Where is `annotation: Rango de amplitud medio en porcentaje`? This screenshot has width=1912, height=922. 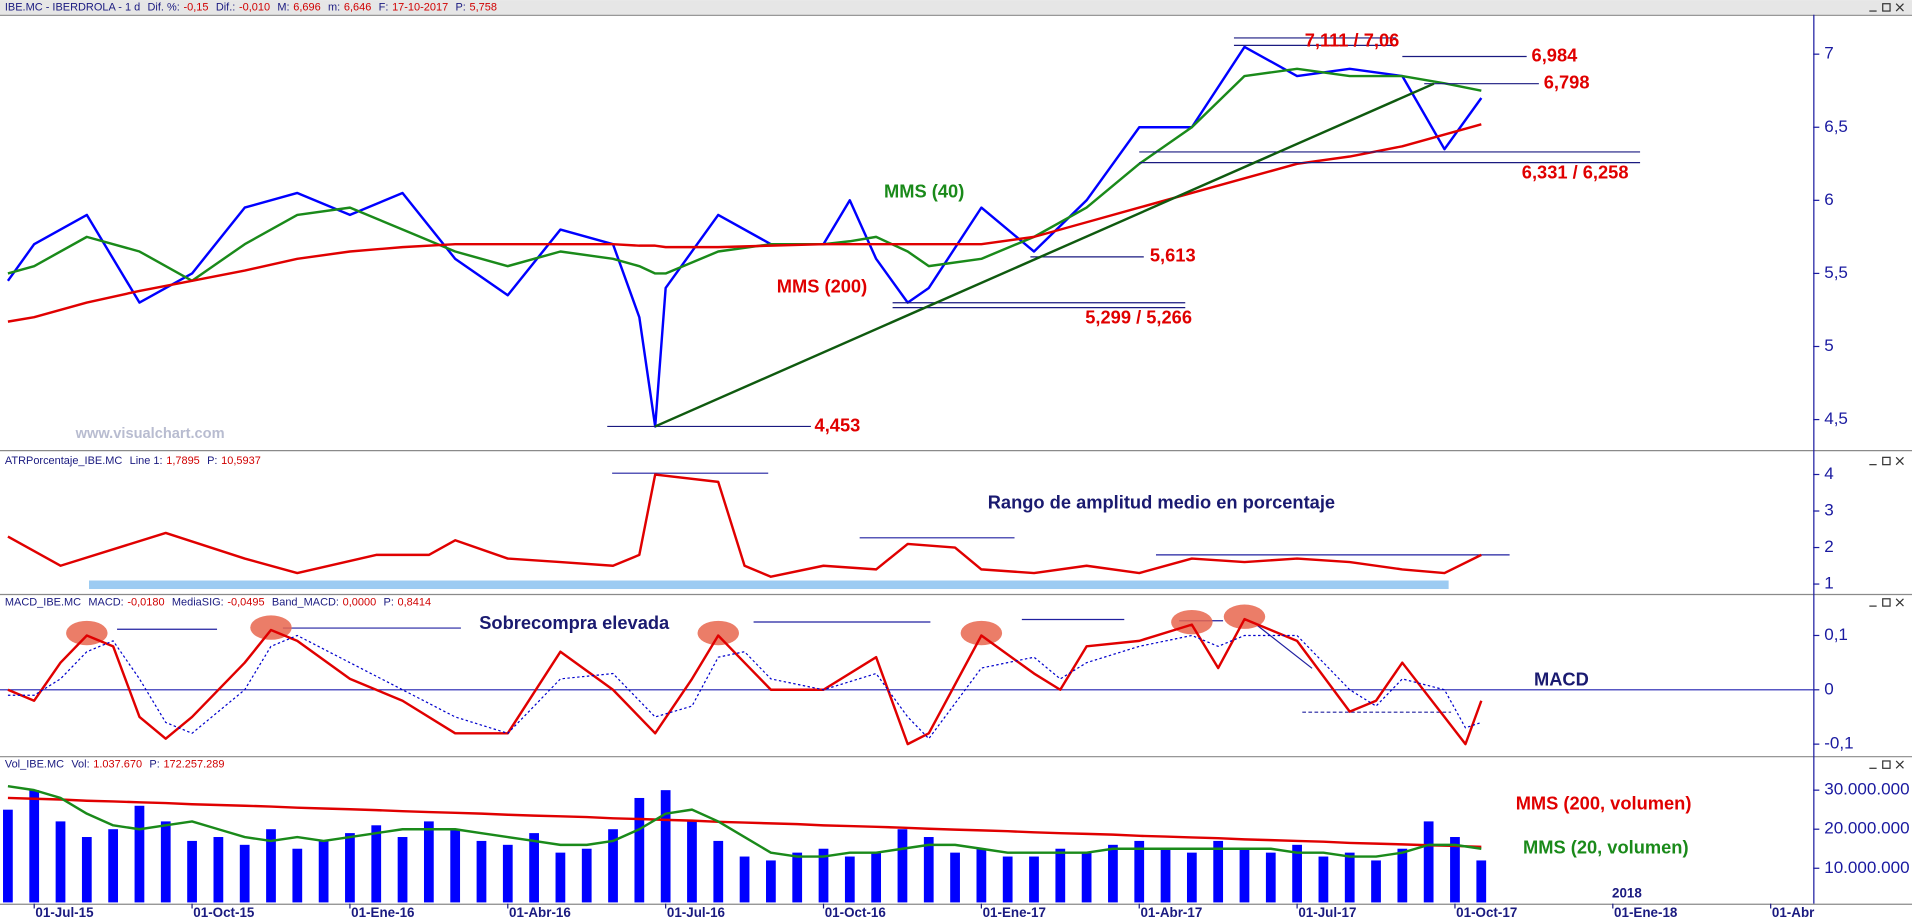 annotation: Rango de amplitud medio en porcentaje is located at coordinates (1161, 502).